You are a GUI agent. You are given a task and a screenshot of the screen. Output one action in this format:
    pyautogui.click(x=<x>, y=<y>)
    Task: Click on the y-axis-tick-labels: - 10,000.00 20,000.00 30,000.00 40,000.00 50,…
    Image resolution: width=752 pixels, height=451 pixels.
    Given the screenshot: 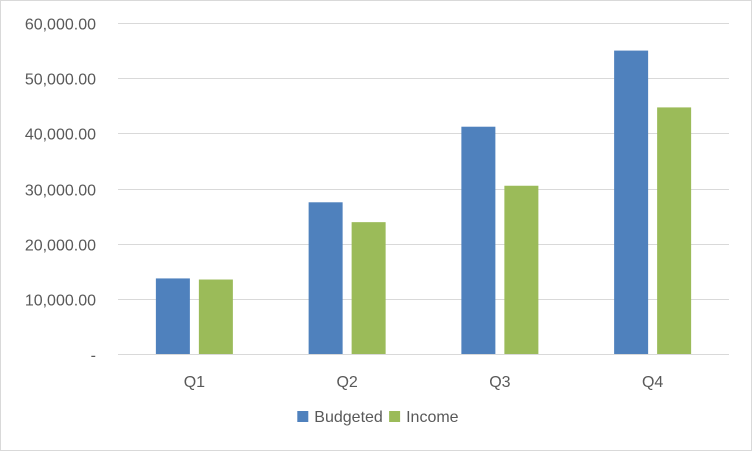 What is the action you would take?
    pyautogui.click(x=60, y=191)
    